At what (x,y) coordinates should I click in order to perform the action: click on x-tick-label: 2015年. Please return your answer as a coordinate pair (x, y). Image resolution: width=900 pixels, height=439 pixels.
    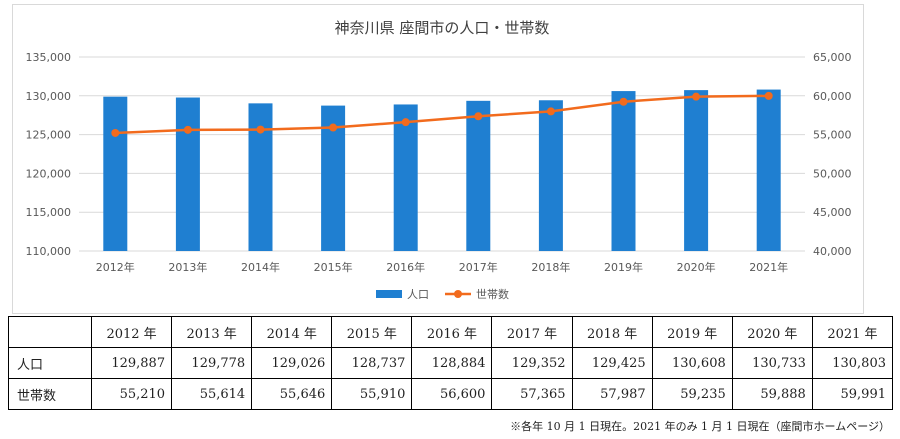
    Looking at the image, I should click on (333, 267).